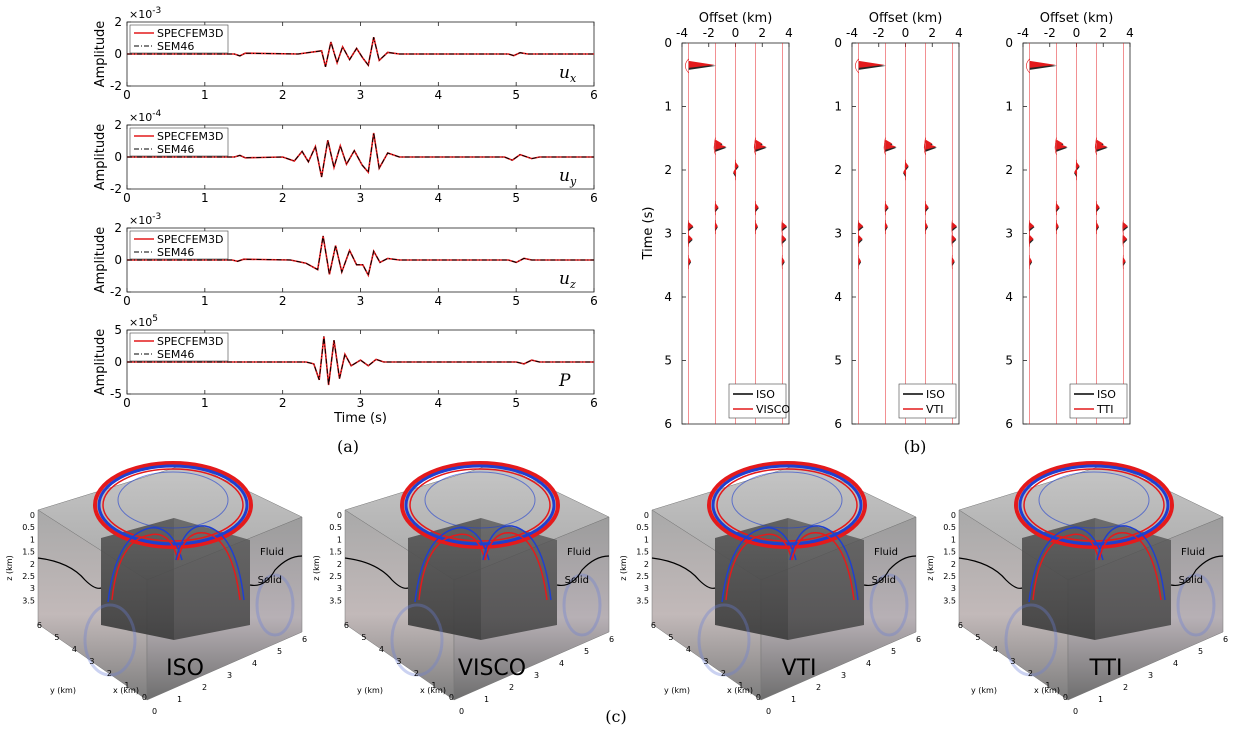 This screenshot has width=1233, height=736. What do you see at coordinates (799, 668) in the screenshot?
I see `cube-model-label: VTI` at bounding box center [799, 668].